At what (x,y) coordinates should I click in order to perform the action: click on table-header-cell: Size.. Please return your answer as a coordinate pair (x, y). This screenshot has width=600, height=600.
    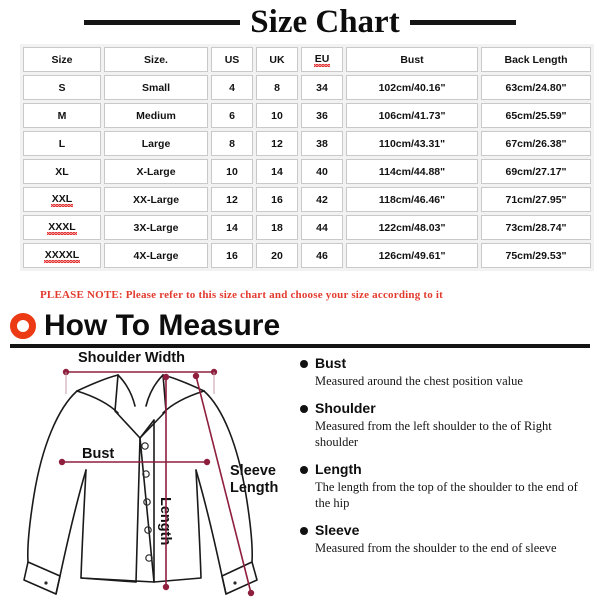
    Looking at the image, I should click on (156, 59).